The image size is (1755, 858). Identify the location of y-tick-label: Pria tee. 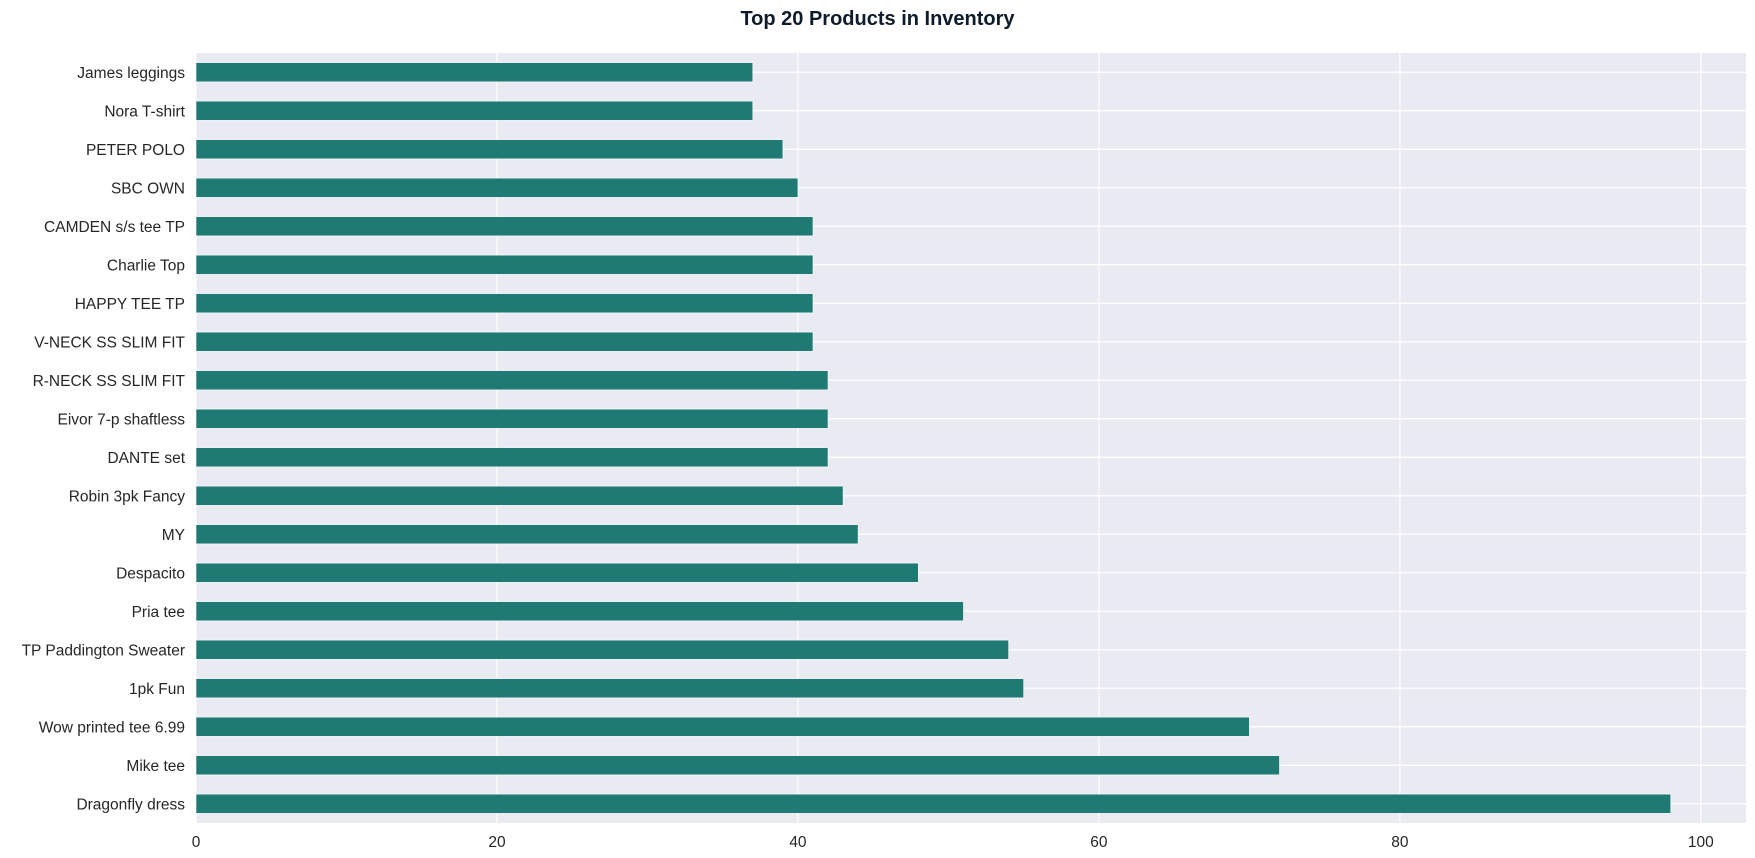
(158, 612).